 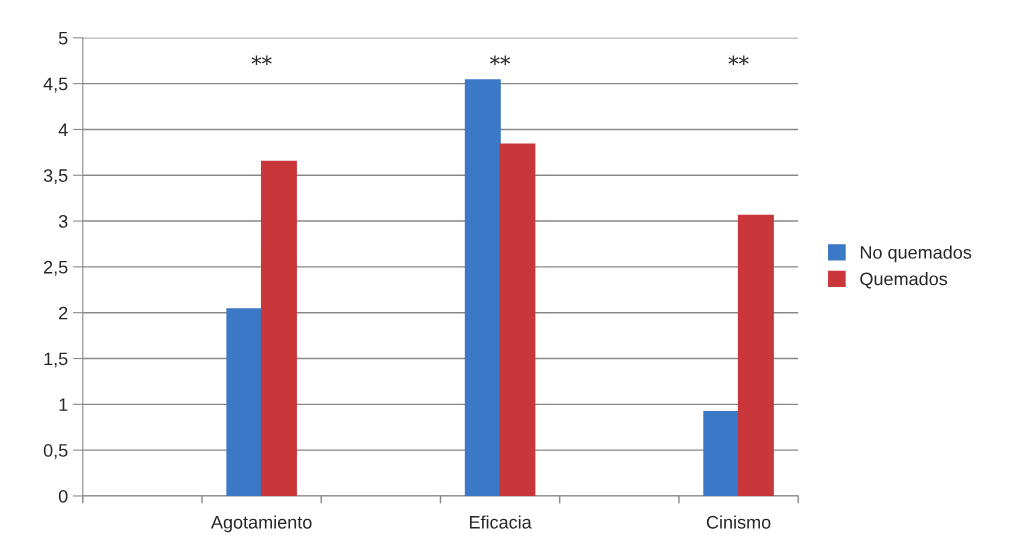 What do you see at coordinates (56, 360) in the screenshot?
I see `y-tick-label: 1,5` at bounding box center [56, 360].